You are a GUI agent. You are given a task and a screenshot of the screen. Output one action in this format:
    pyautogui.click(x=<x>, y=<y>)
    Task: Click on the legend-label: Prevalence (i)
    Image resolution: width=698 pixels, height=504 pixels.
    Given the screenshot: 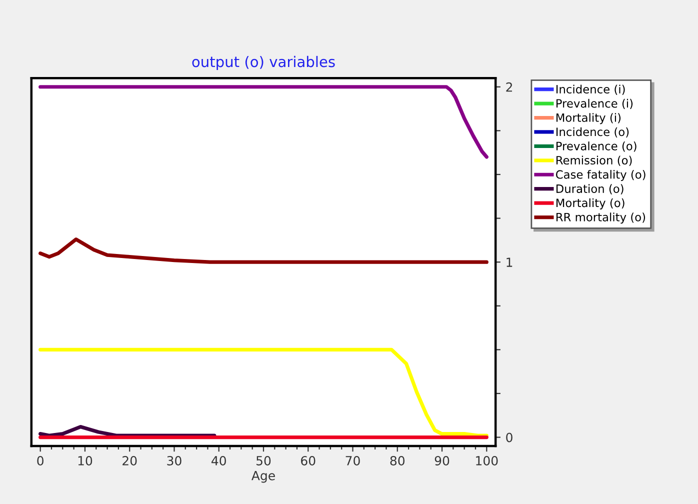 What is the action you would take?
    pyautogui.click(x=594, y=104)
    